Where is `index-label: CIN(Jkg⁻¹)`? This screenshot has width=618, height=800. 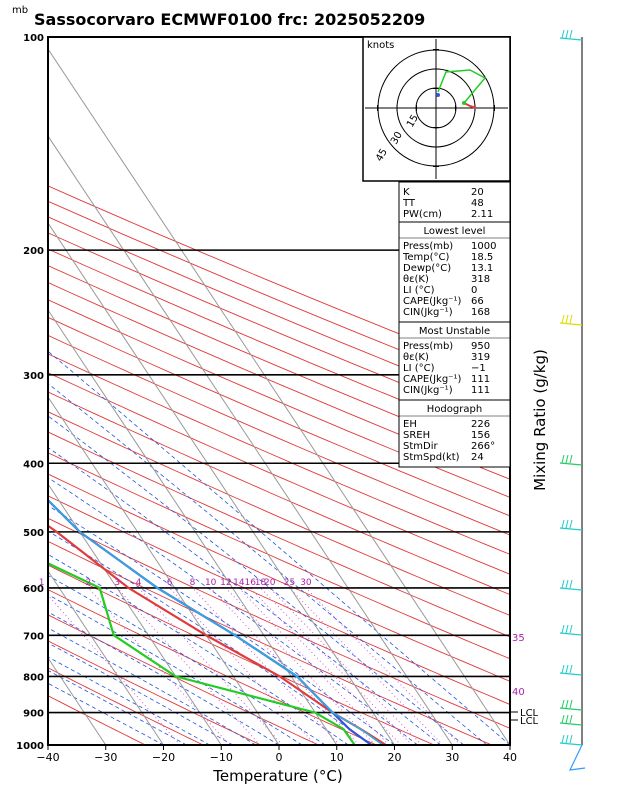 index-label: CIN(Jkg⁻¹) is located at coordinates (428, 390).